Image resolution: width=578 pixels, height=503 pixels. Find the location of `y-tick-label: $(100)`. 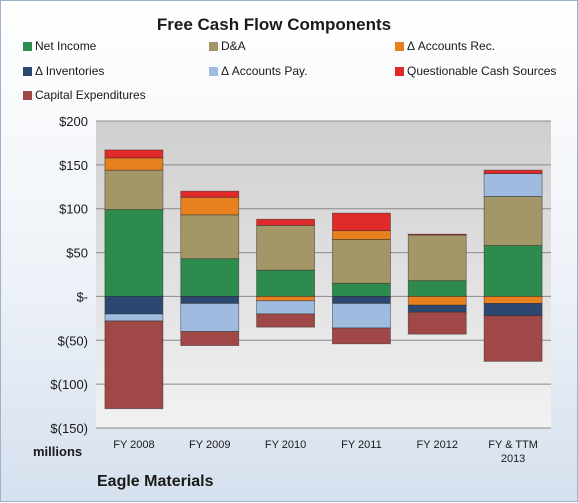

y-tick-label: $(100) is located at coordinates (69, 384).